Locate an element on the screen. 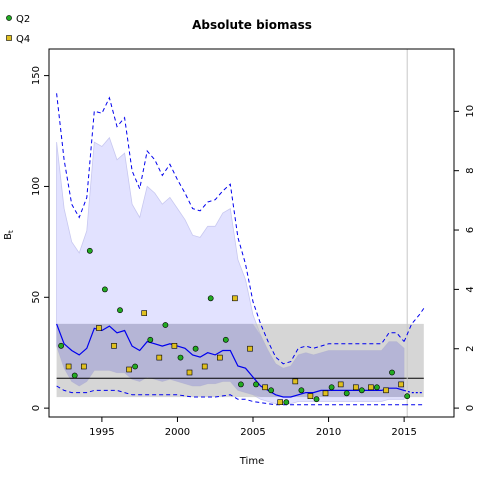  x-tick-label: 2015 is located at coordinates (403, 432).